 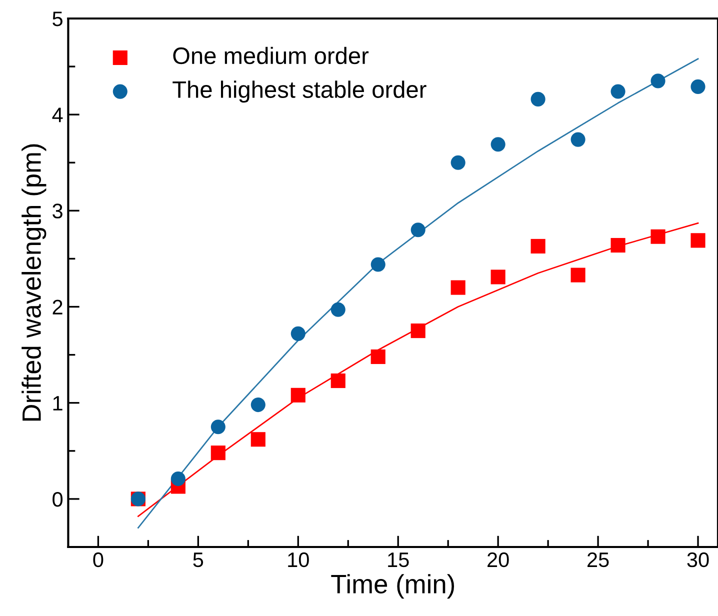 I want to click on y-tick-label: 2, so click(x=57, y=307).